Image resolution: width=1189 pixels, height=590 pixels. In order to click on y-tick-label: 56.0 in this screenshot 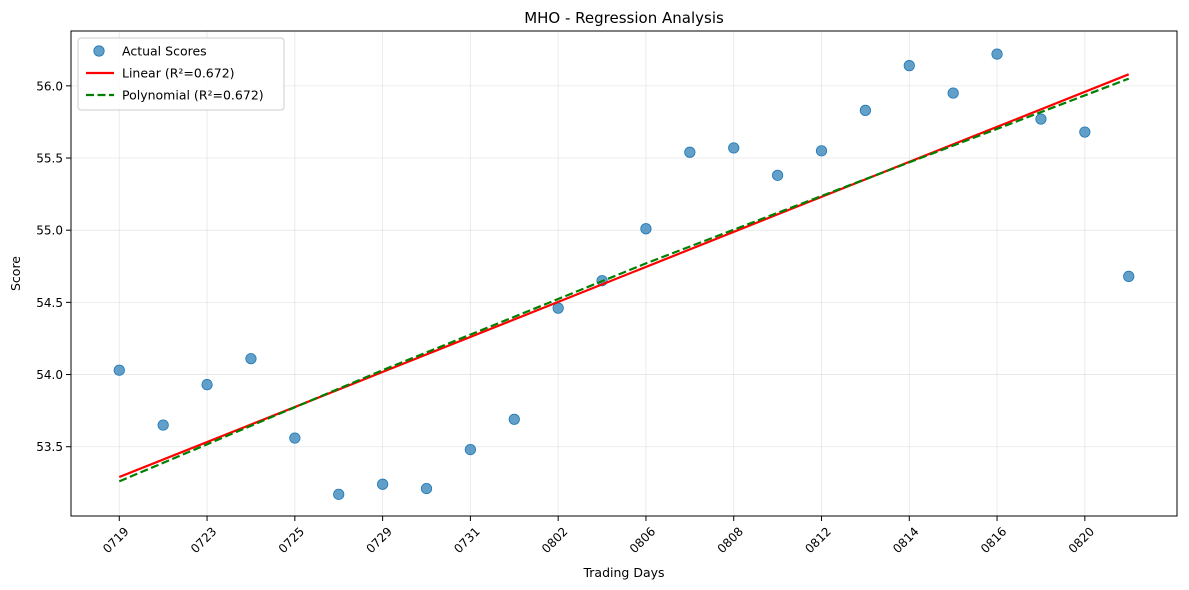, I will do `click(49, 86)`.